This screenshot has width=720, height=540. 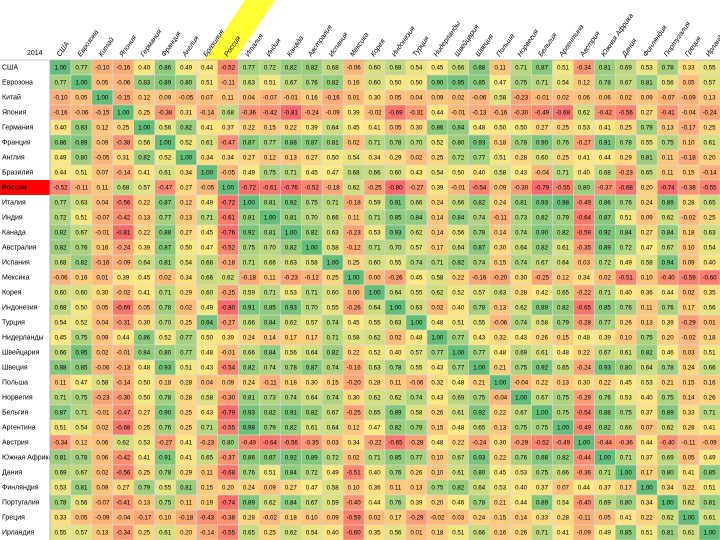 What do you see at coordinates (689, 353) in the screenshot?
I see `cell-label: 0.03` at bounding box center [689, 353].